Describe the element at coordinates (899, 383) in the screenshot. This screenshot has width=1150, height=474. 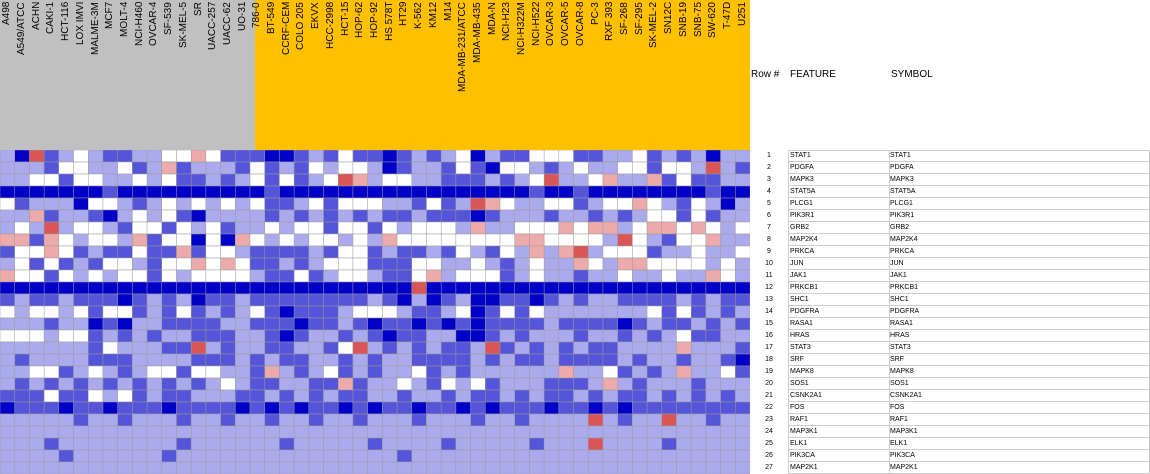
I see `symbol-cell: SOS1` at that location.